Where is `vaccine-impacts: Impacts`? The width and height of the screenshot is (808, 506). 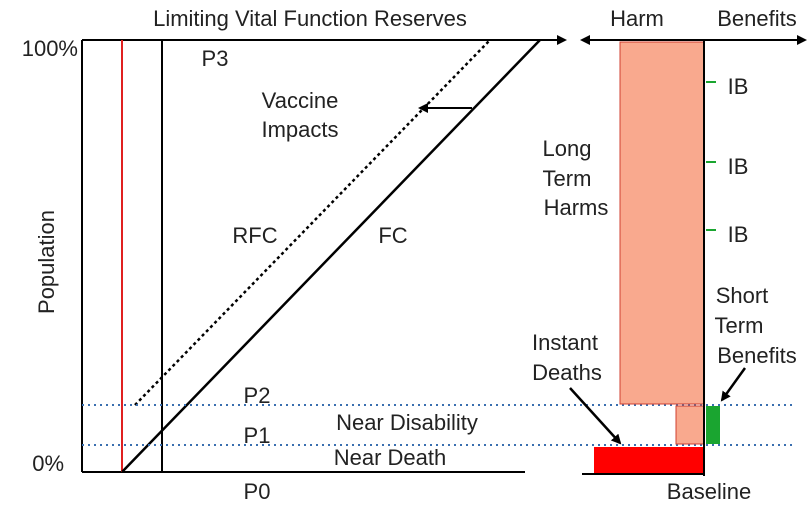 vaccine-impacts: Impacts is located at coordinates (299, 129).